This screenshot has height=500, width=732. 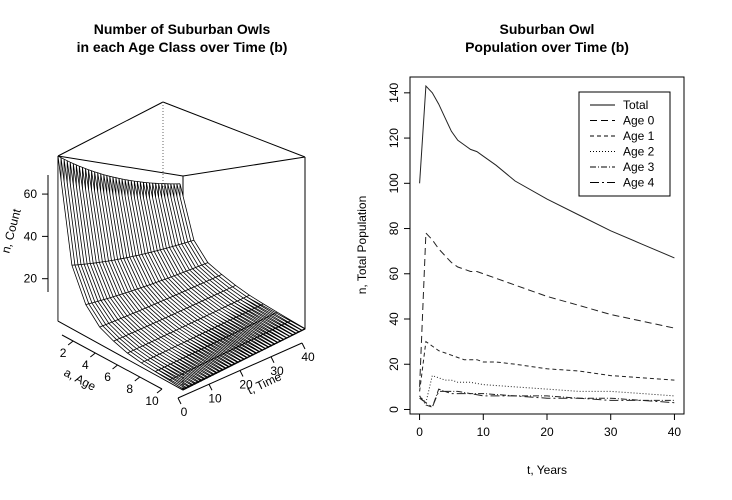 I want to click on x-tick-label: 4, so click(x=85, y=365).